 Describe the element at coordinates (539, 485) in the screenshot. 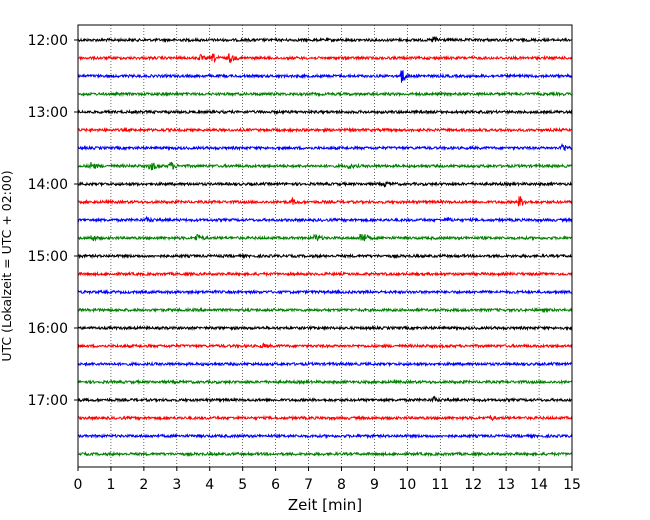

I see `x-tick-label: 14` at that location.